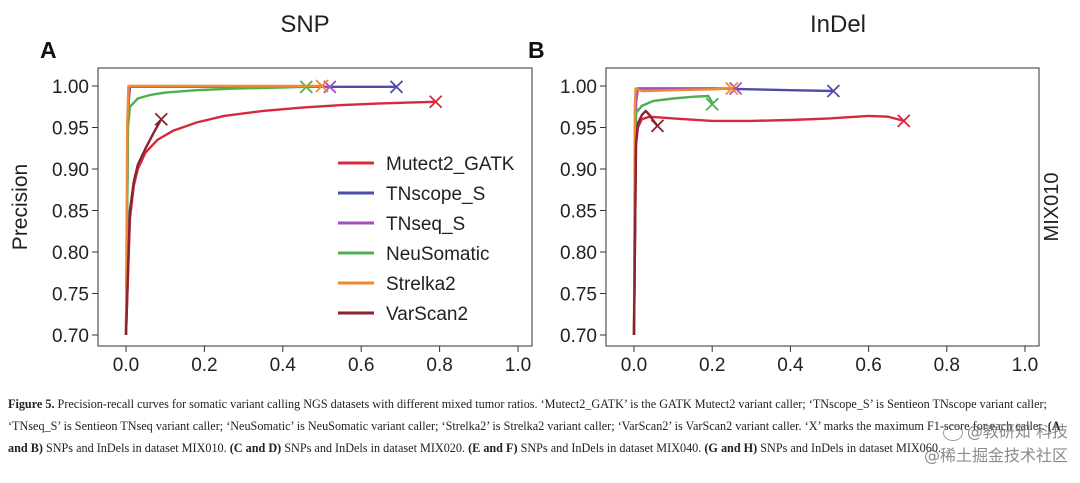  I want to click on caption-text-2: SNPs and InDels in dataset MIX010., so click(136, 448).